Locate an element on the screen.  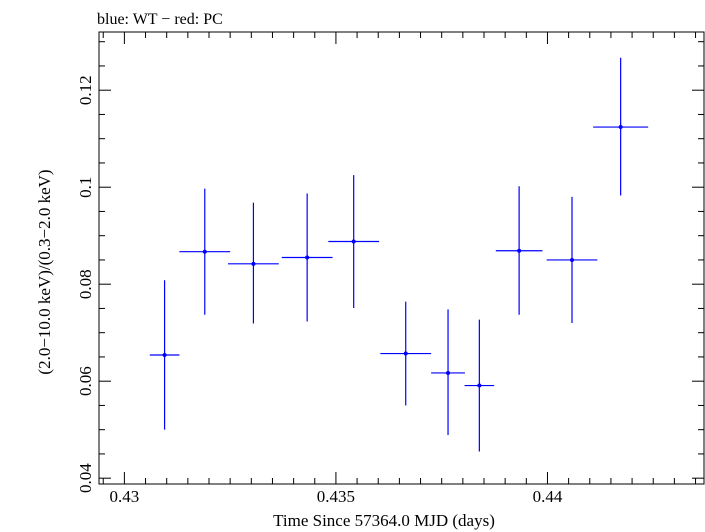
x-tick-label: 0.435 is located at coordinates (336, 496).